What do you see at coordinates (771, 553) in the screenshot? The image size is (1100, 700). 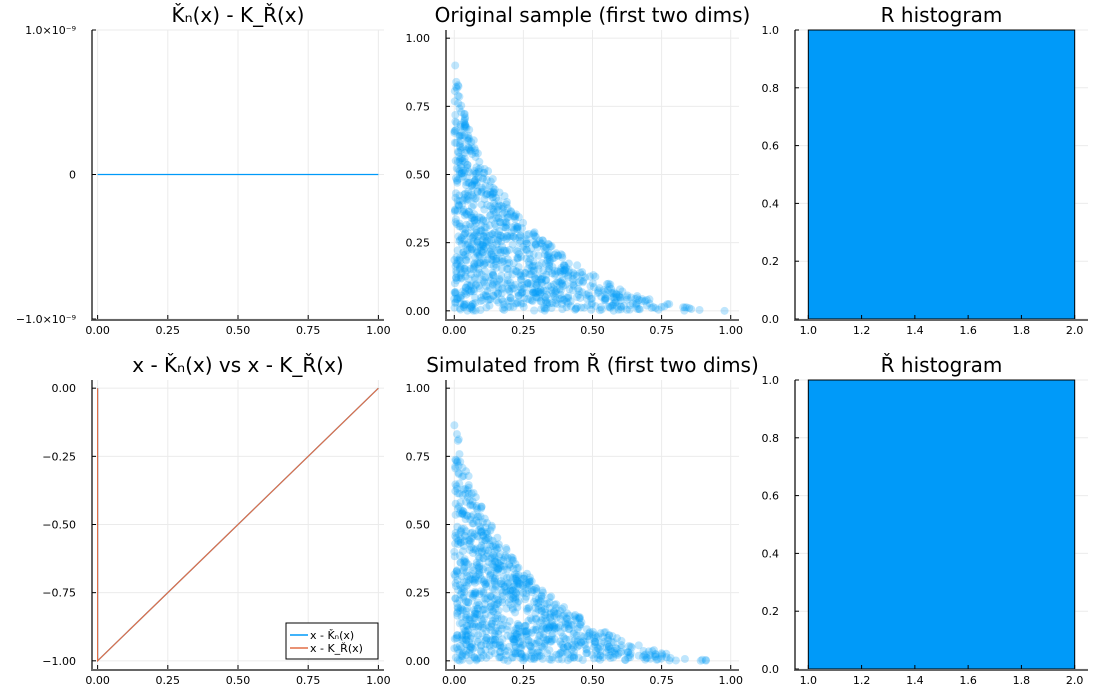 I see `y-tick-label: 0.4` at bounding box center [771, 553].